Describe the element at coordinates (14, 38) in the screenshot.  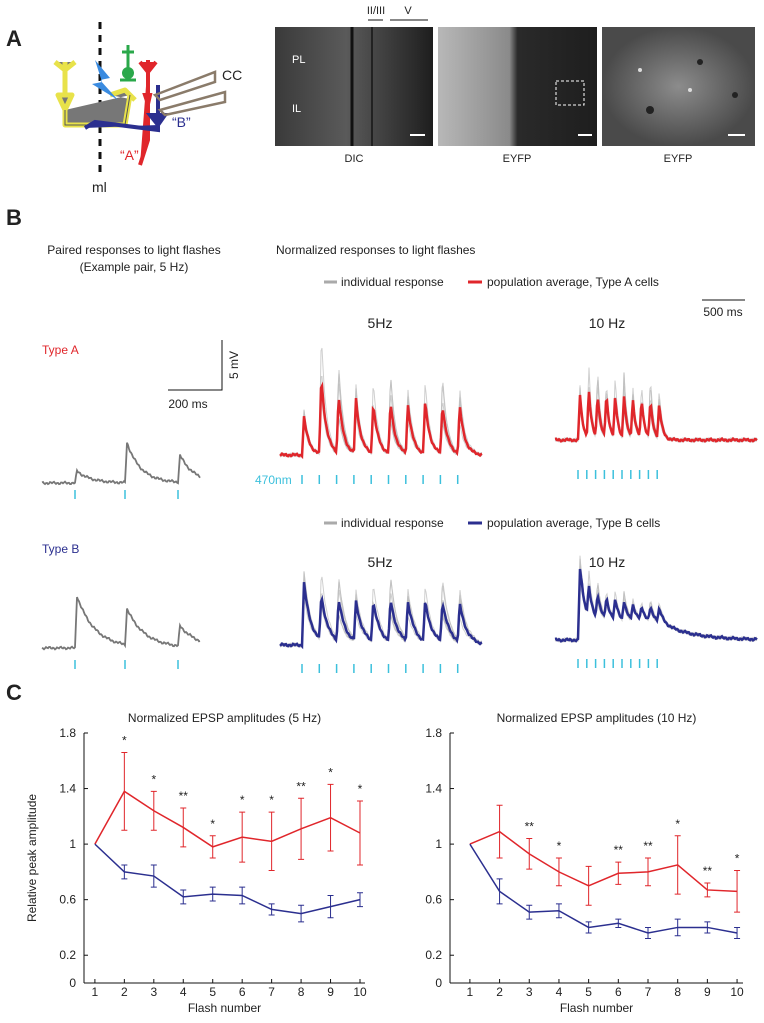
I see `panel-label: A` at that location.